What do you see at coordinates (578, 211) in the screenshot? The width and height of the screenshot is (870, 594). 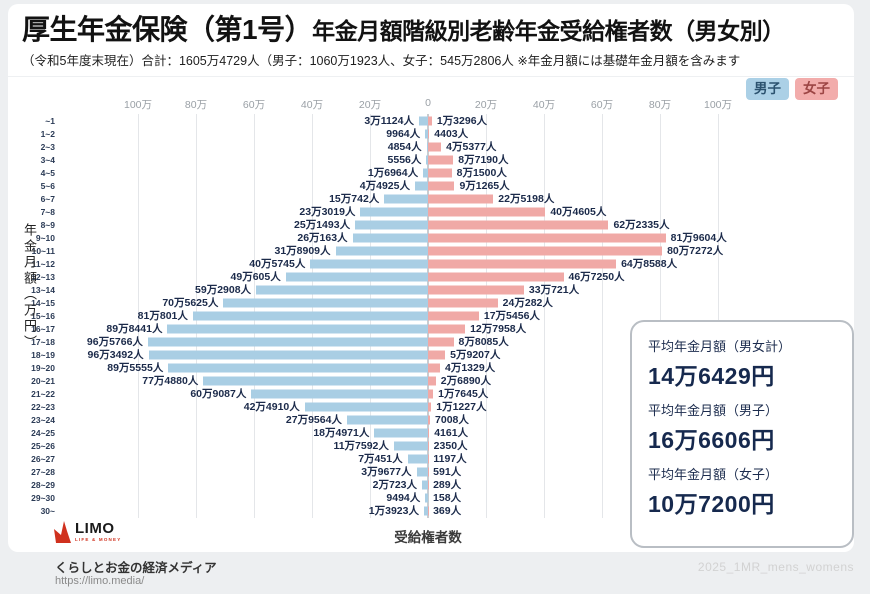 I see `female-value-label: 40万4605人` at bounding box center [578, 211].